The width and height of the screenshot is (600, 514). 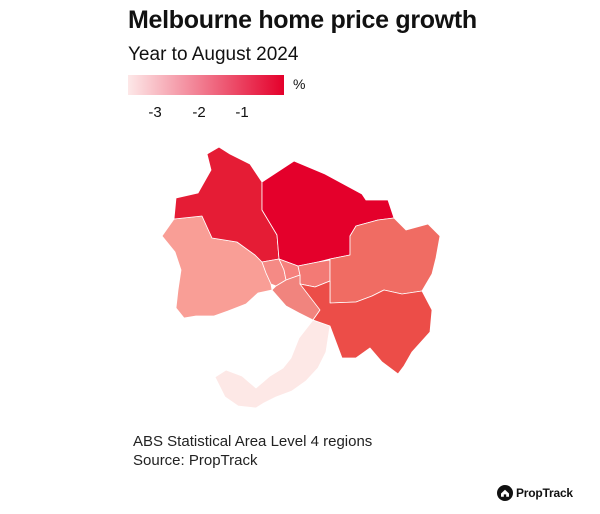 I want to click on chart-subtitle: Year to August 2024, so click(x=213, y=54).